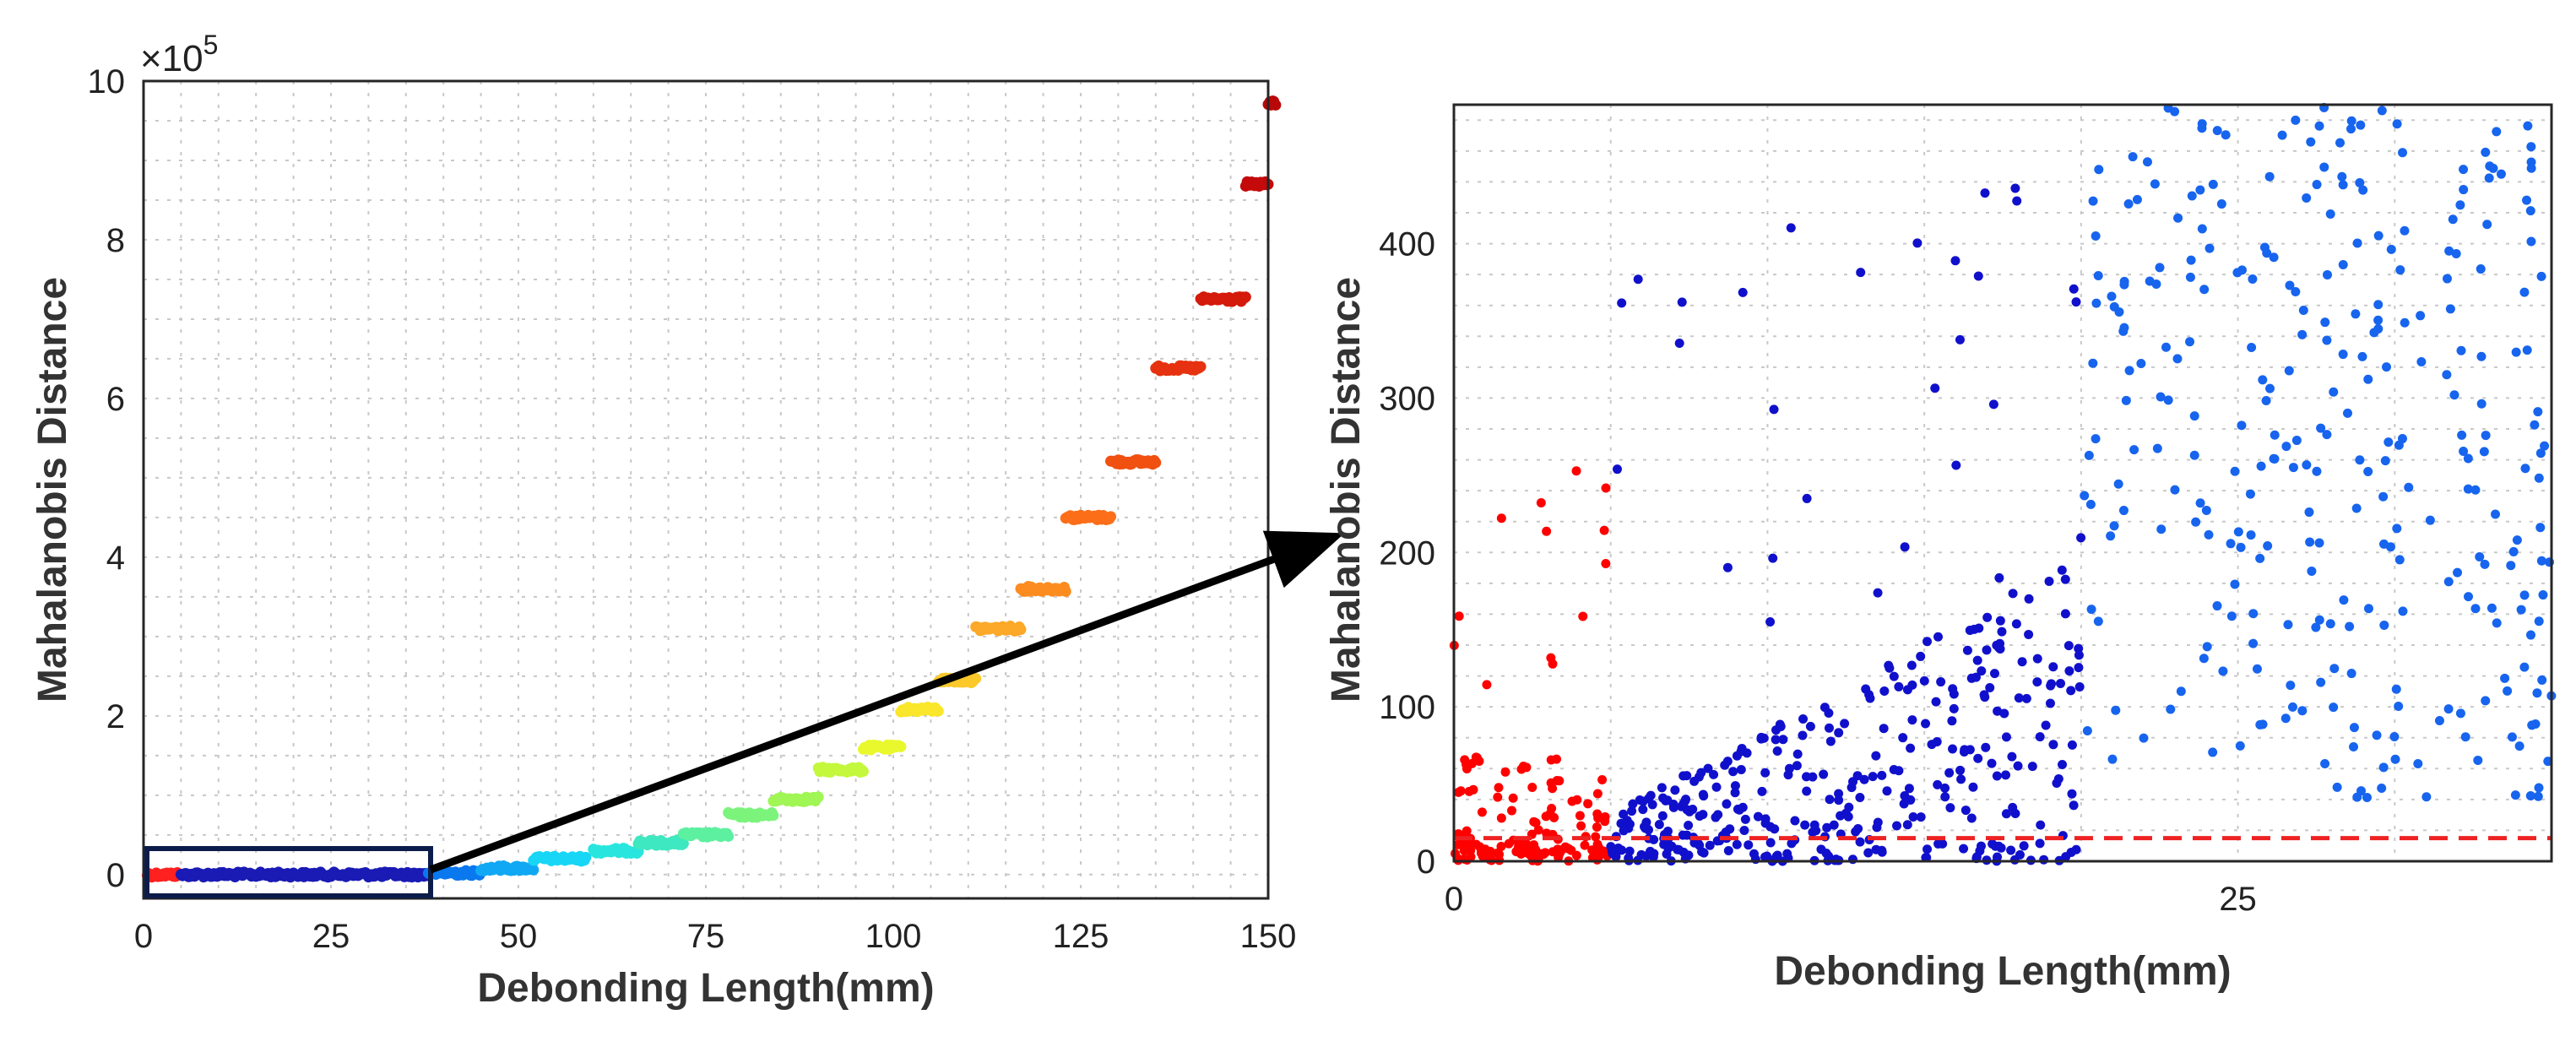 The image size is (2576, 1047). Describe the element at coordinates (1454, 900) in the screenshot. I see `right-x-tick-label: 0` at that location.